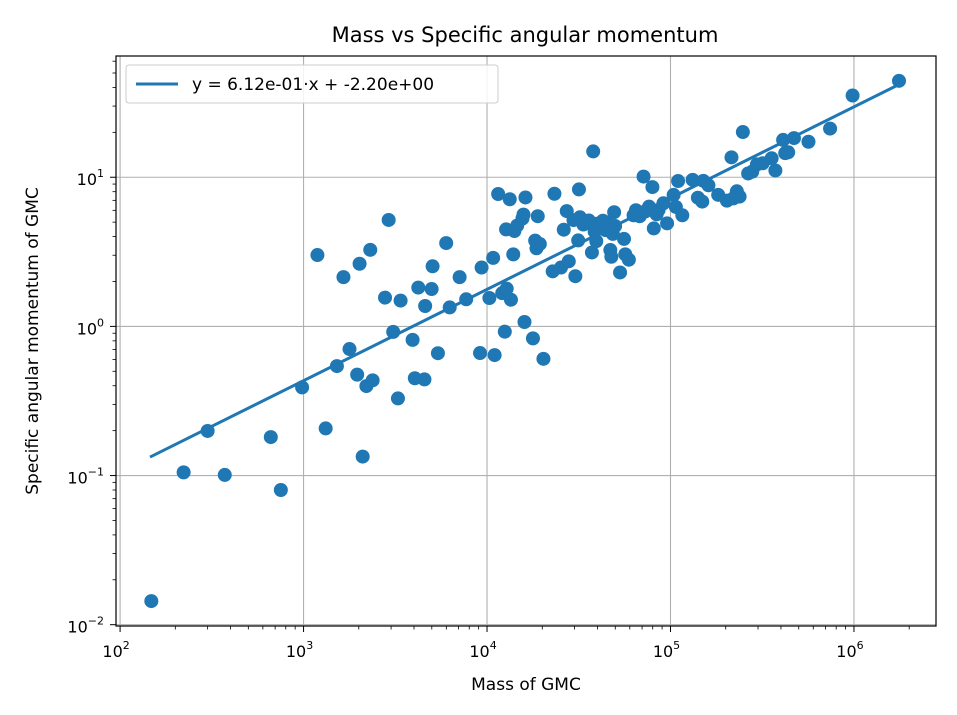 This screenshot has width=957, height=715. I want to click on x-tick-label: 10⁵, so click(666, 650).